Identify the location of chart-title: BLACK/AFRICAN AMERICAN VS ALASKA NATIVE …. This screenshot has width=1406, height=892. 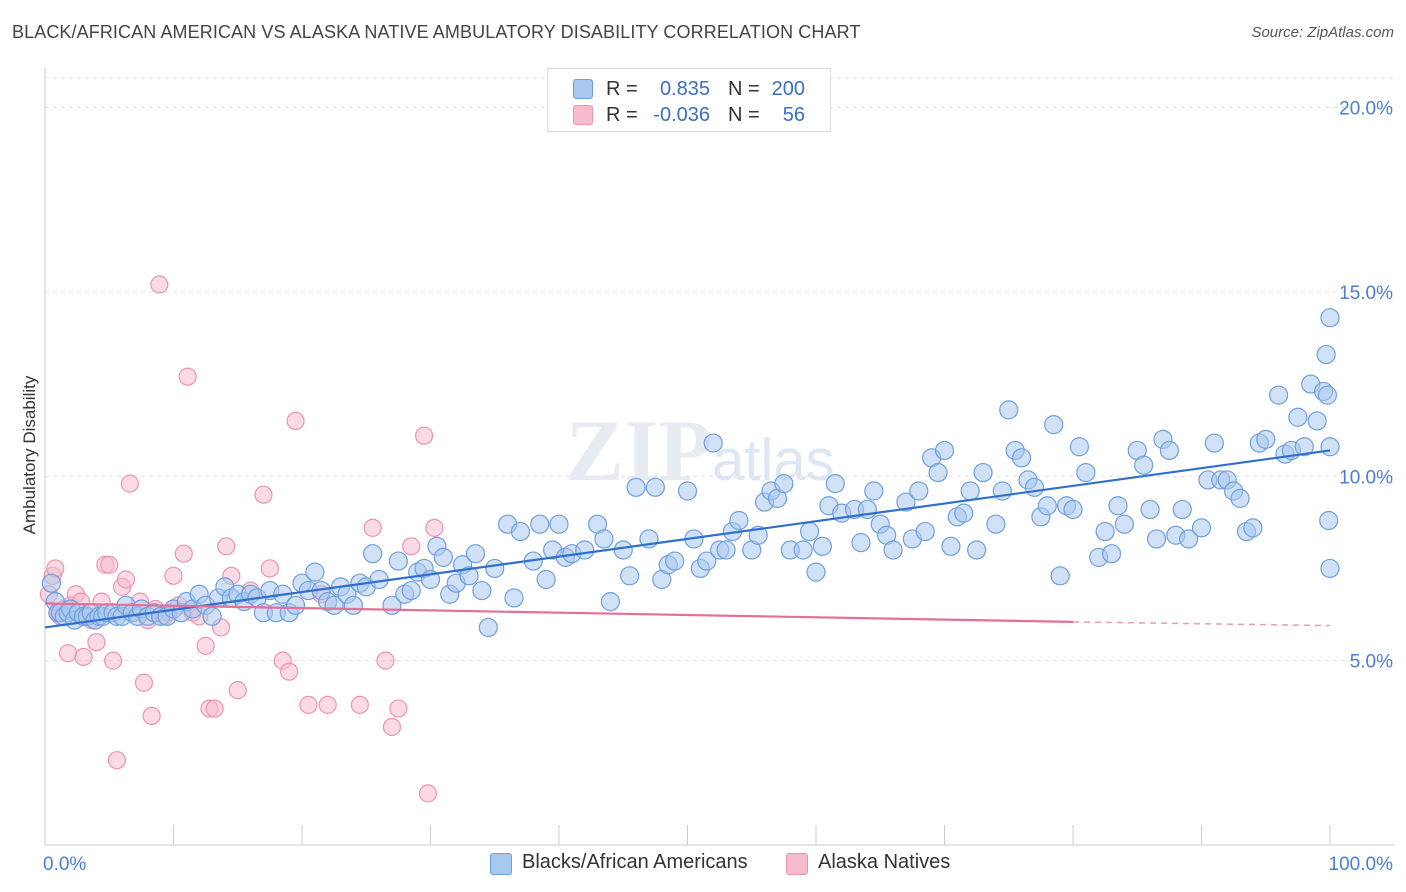
(436, 32).